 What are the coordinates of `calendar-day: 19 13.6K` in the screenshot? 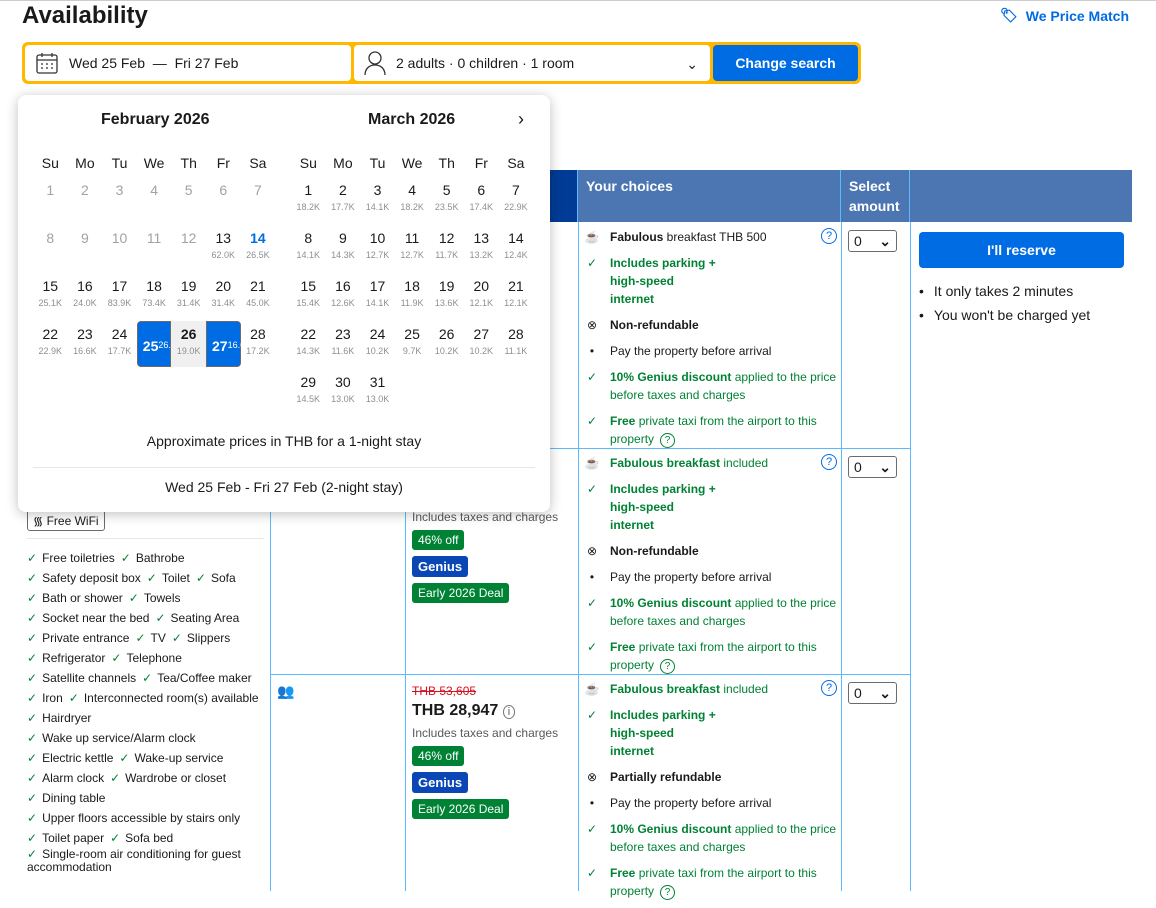 It's located at (446, 296).